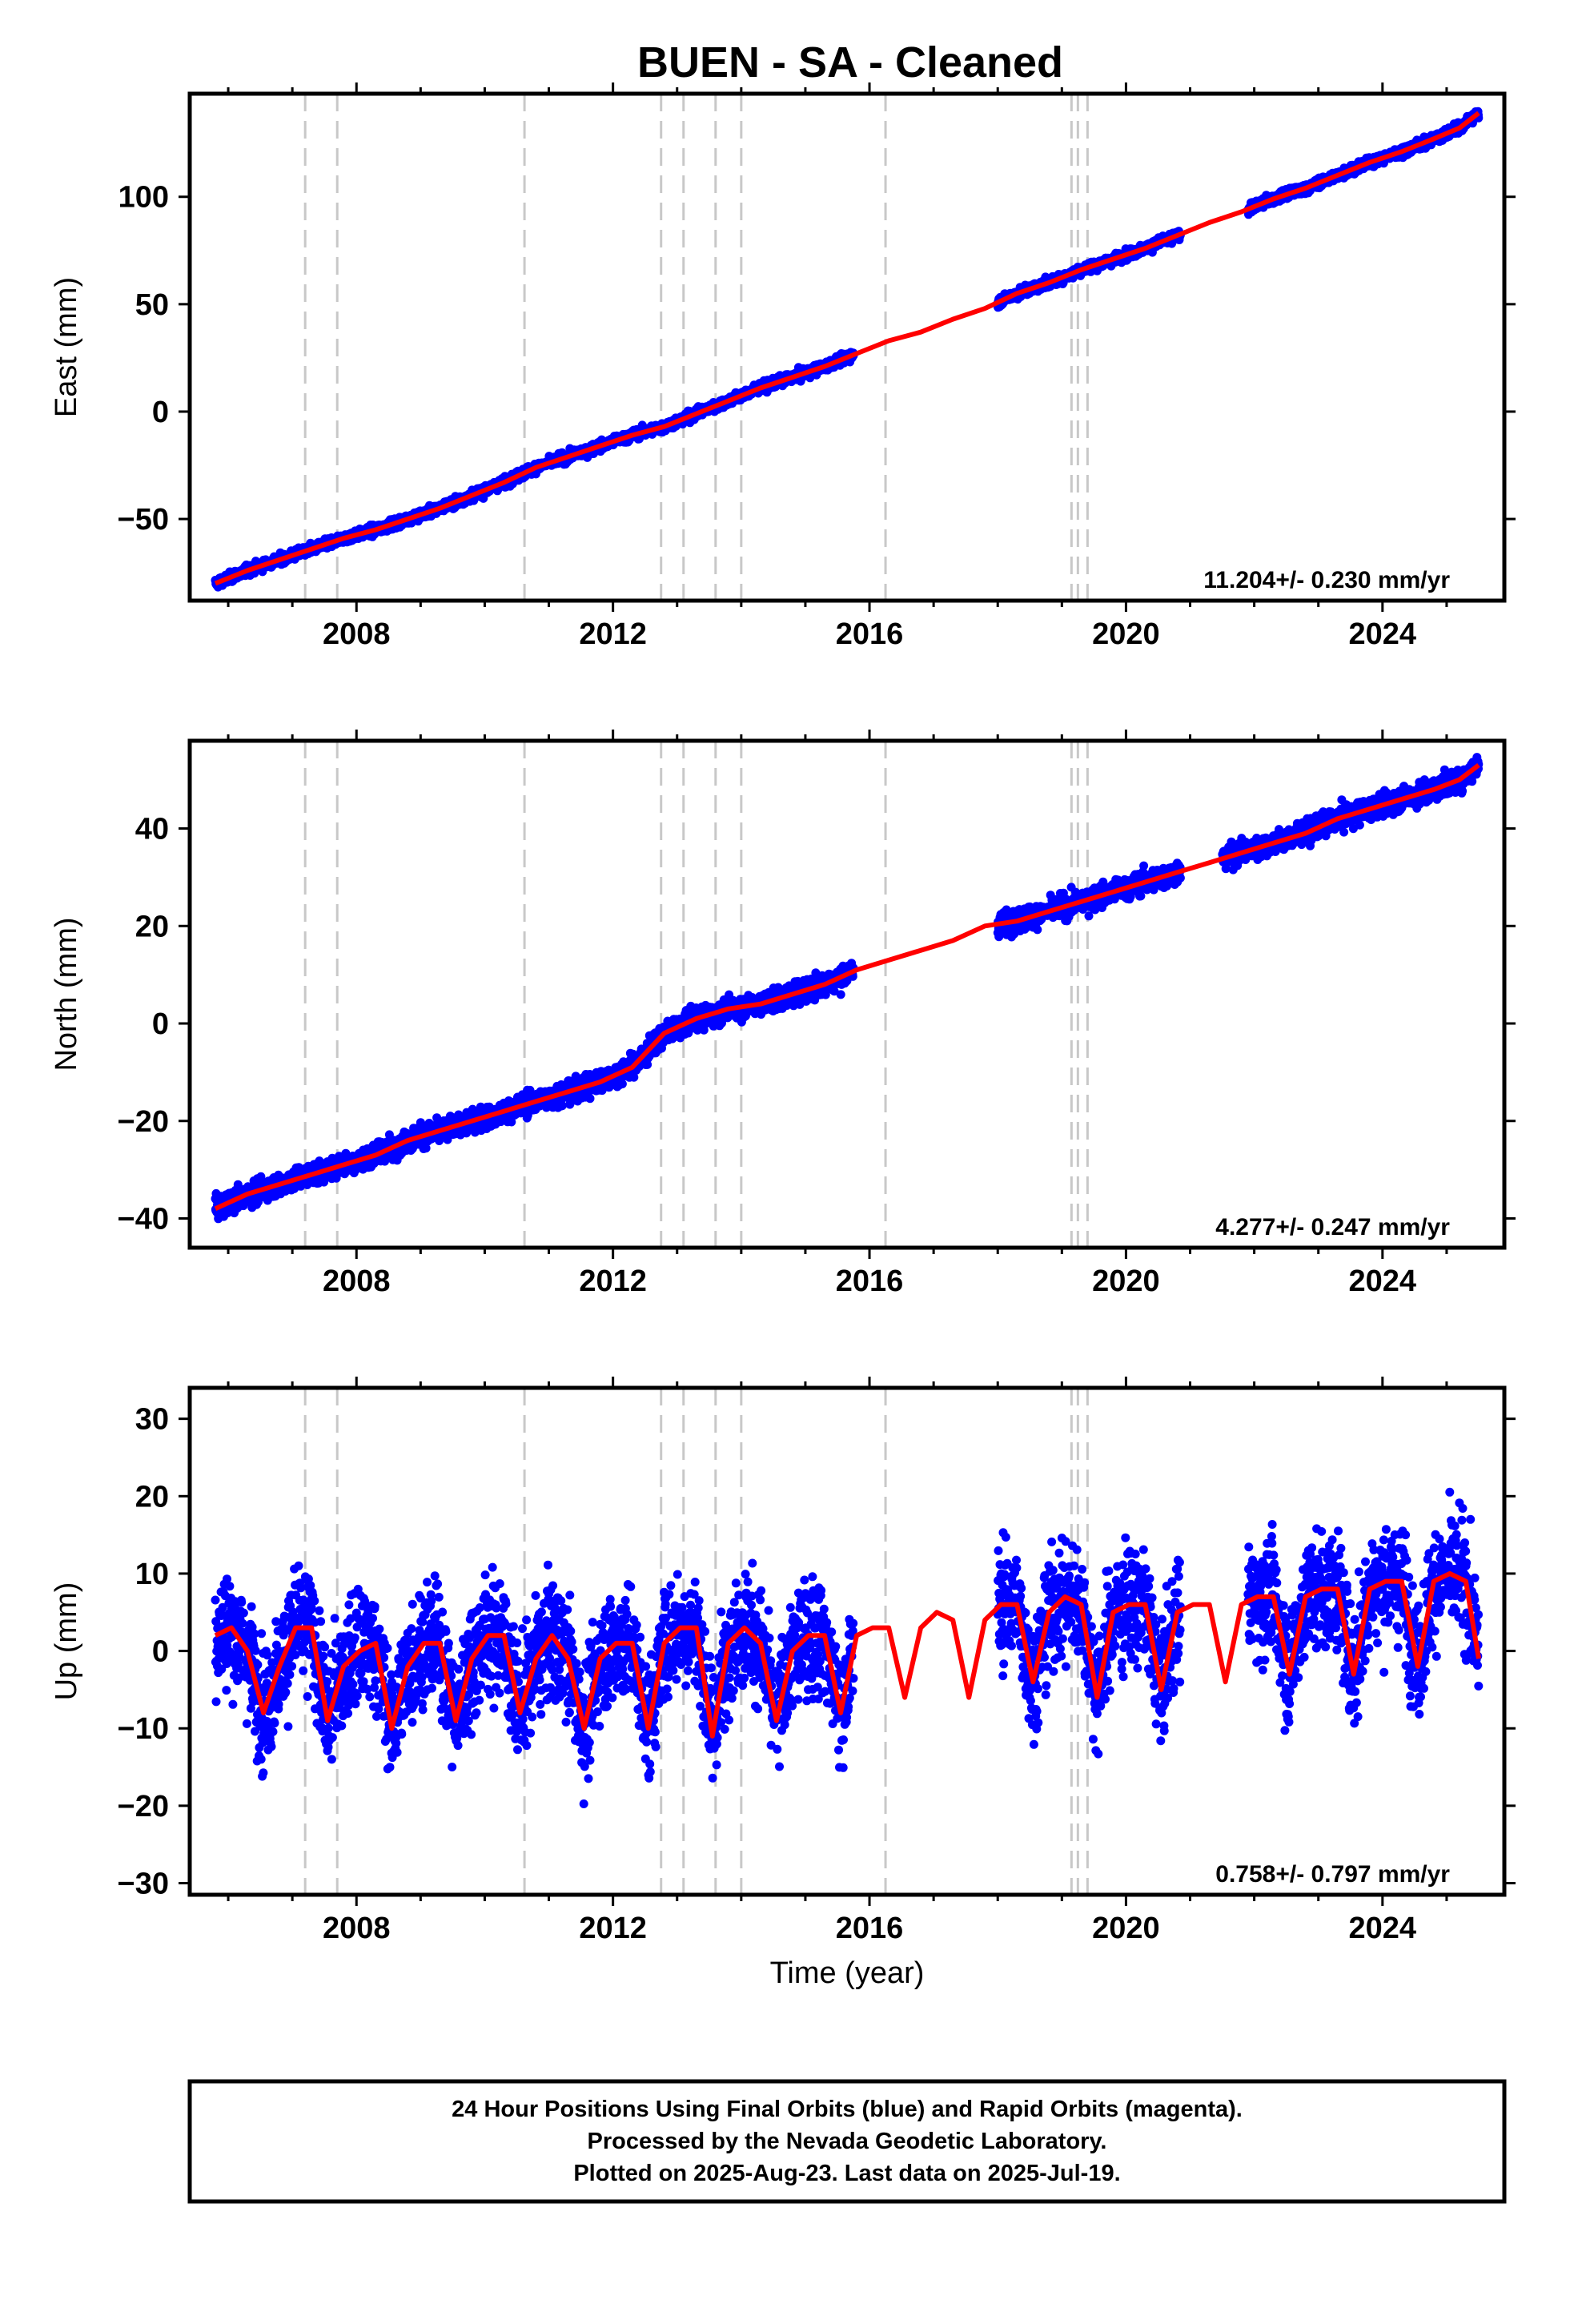  Describe the element at coordinates (161, 412) in the screenshot. I see `y-tick-label: 0` at that location.